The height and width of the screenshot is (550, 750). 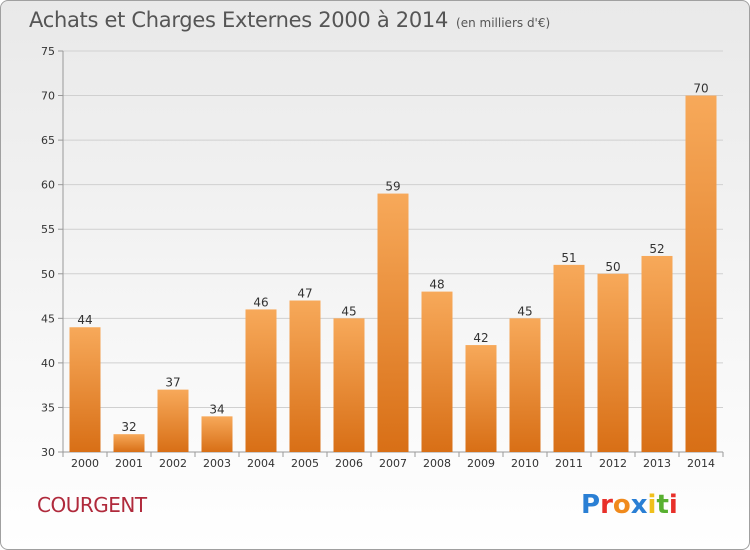 I want to click on x-tick-label: 2013, so click(x=657, y=463).